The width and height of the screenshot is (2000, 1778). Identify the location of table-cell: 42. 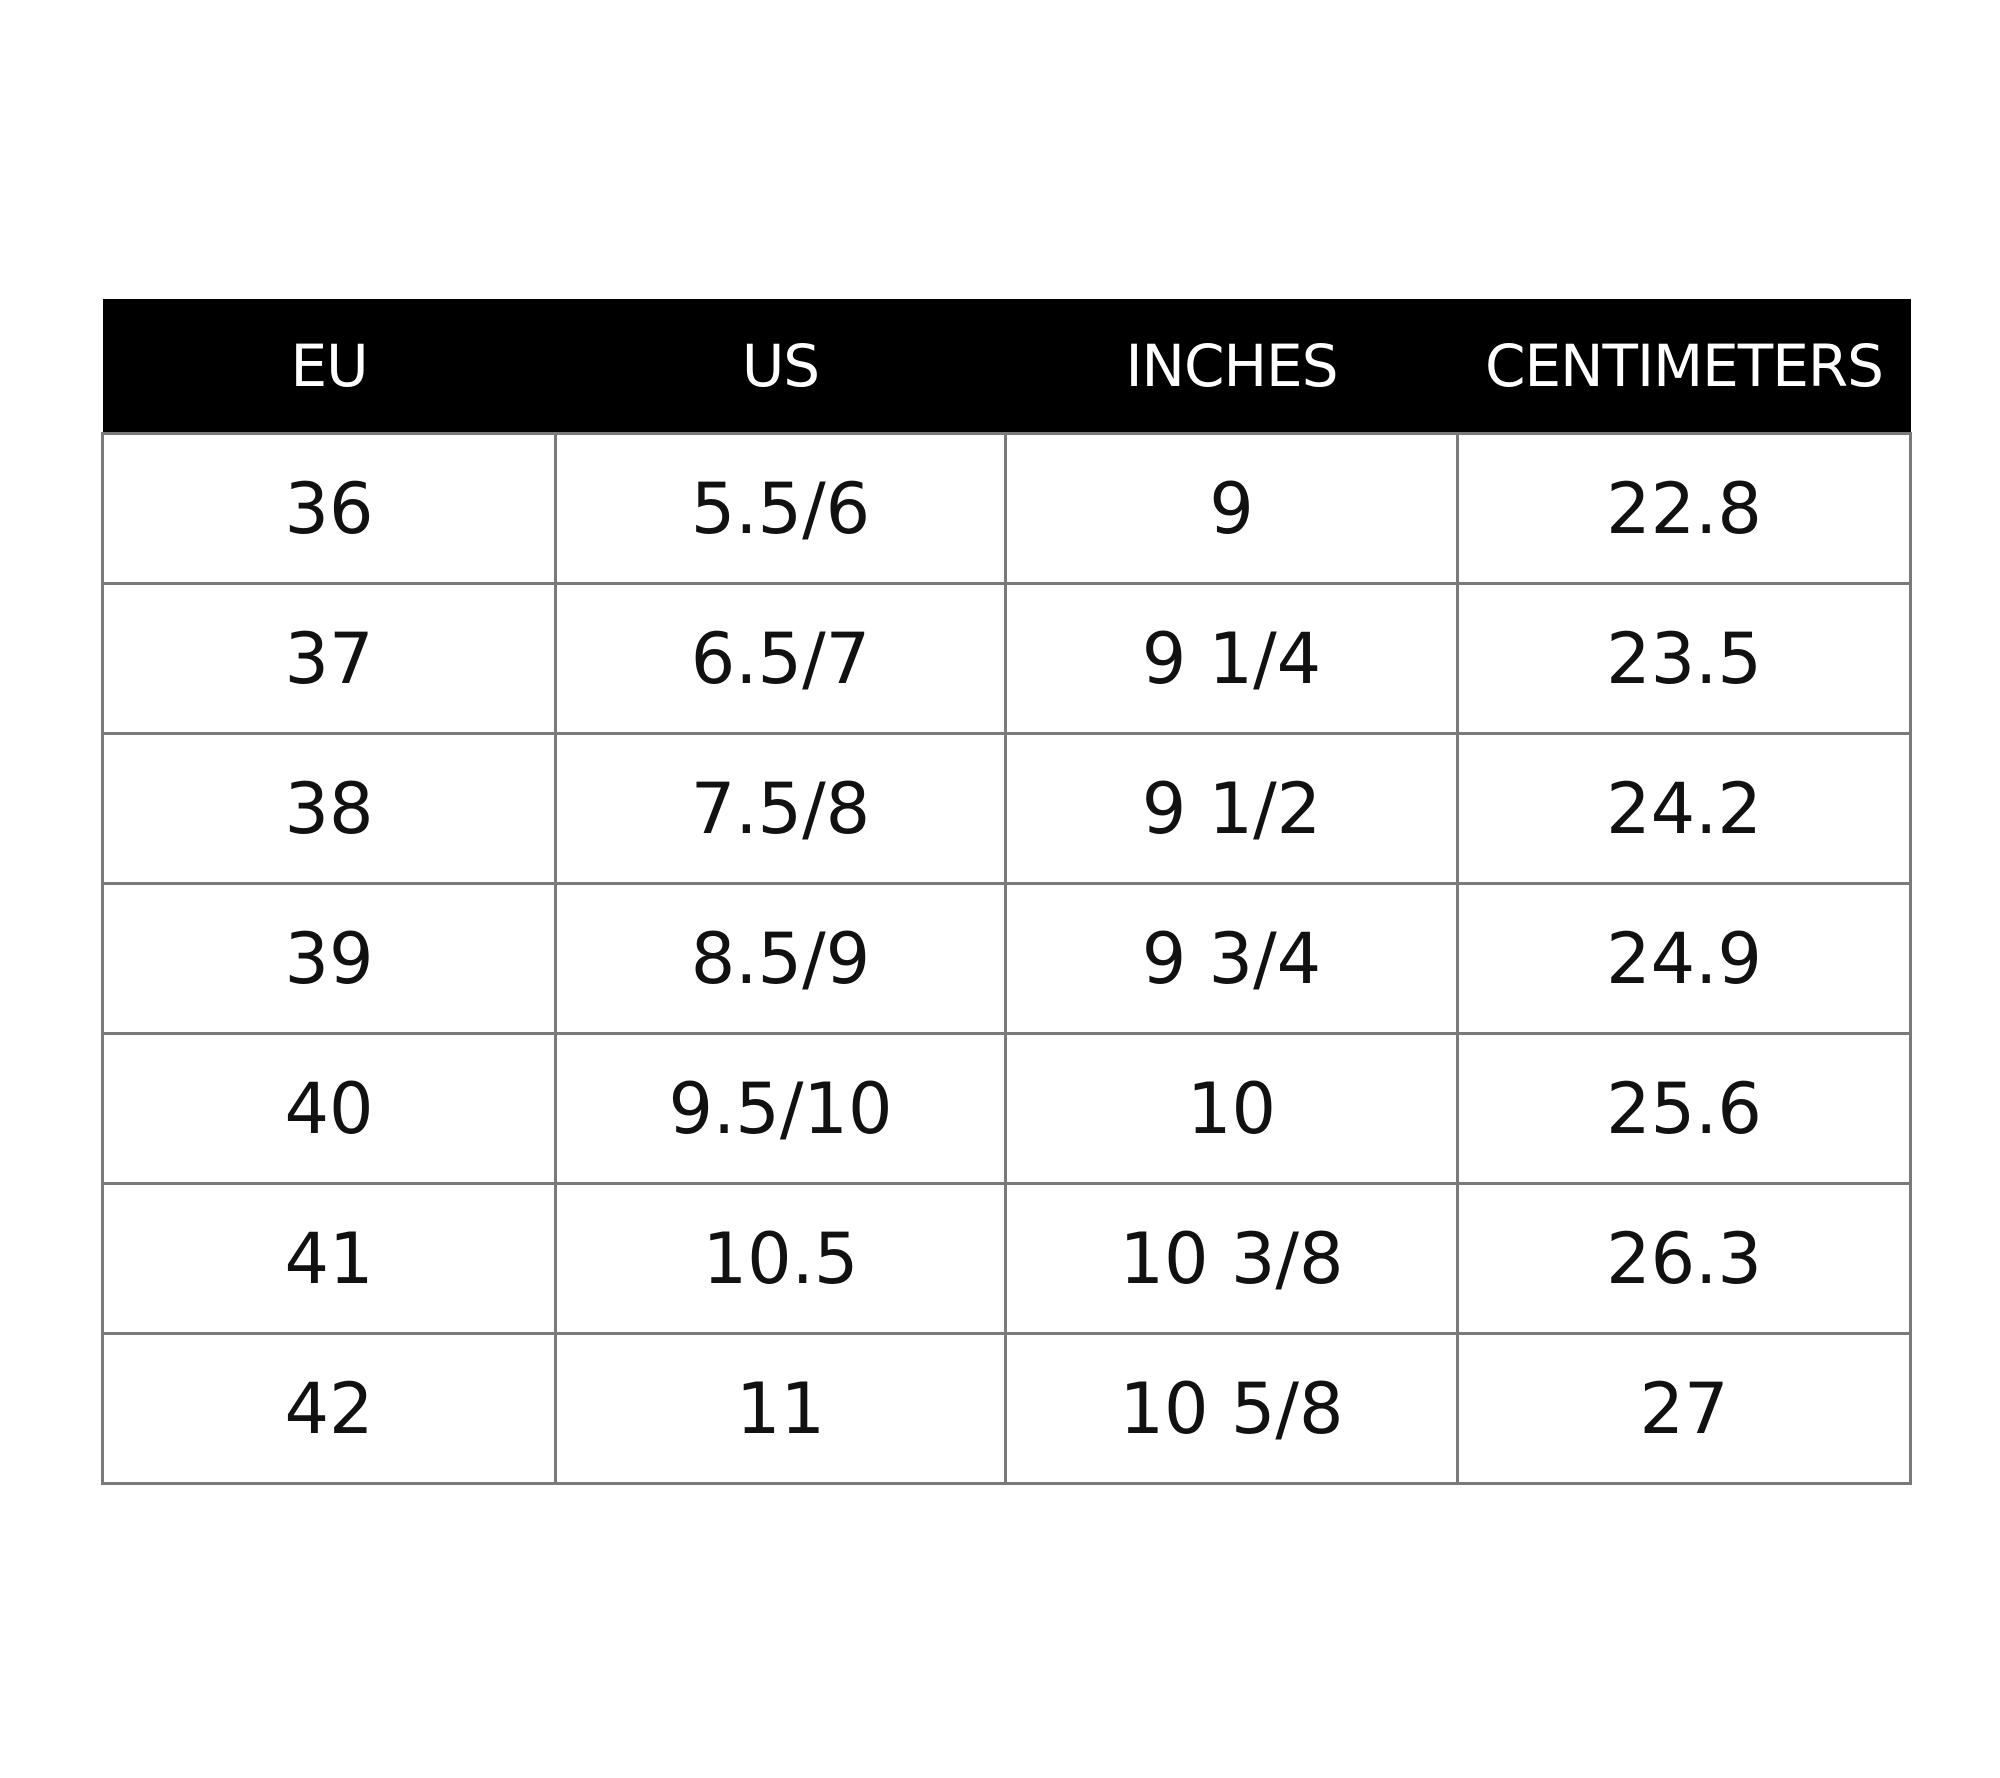
(329, 1408).